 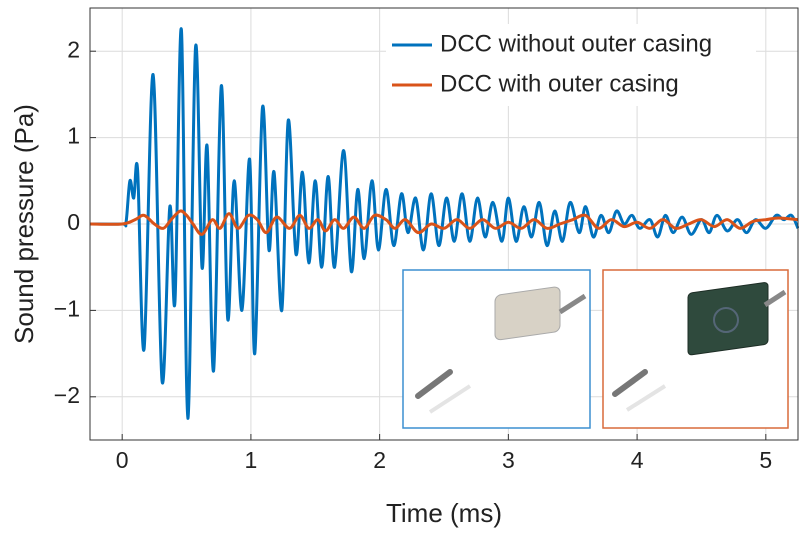 What do you see at coordinates (444, 513) in the screenshot?
I see `x-axis-label: Time (ms)` at bounding box center [444, 513].